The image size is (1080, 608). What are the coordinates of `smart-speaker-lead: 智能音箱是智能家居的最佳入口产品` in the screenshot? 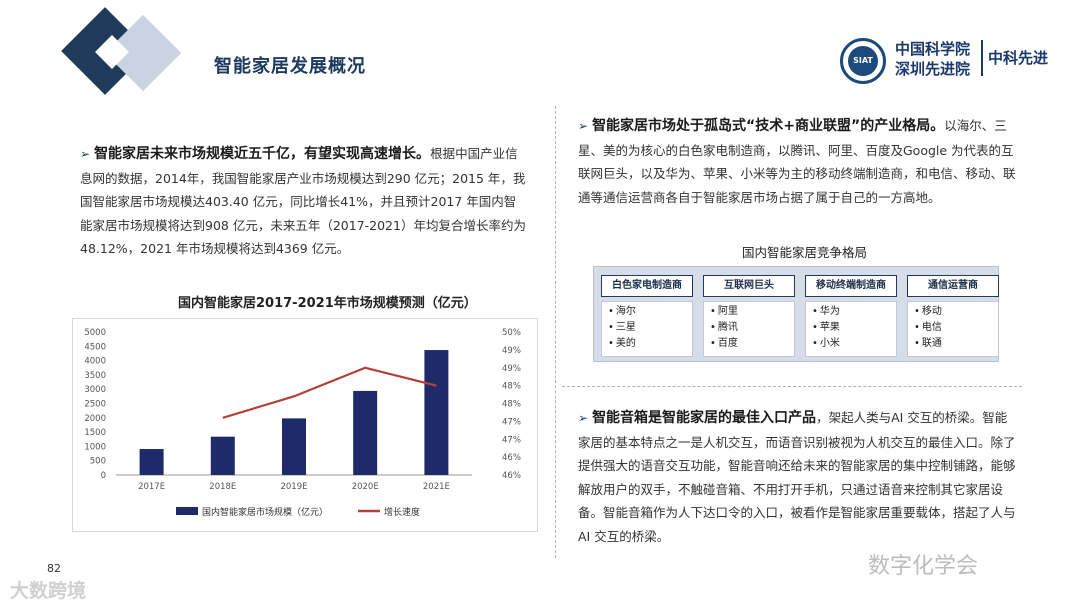 It's located at (704, 418).